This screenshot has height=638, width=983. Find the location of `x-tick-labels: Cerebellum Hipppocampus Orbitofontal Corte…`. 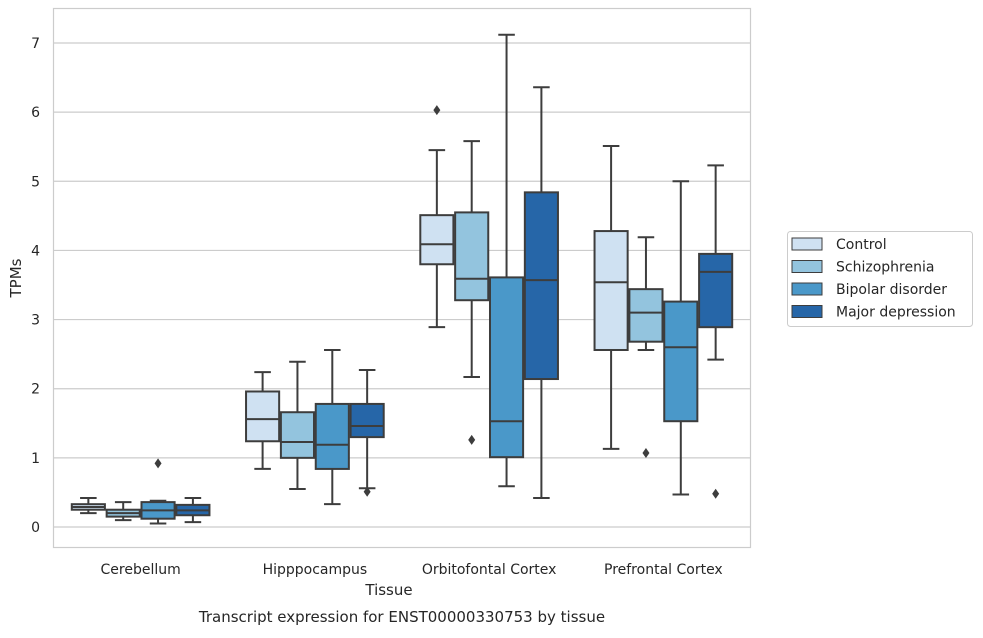

x-tick-labels: Cerebellum Hipppocampus Orbitofontal Corte… is located at coordinates (412, 570).